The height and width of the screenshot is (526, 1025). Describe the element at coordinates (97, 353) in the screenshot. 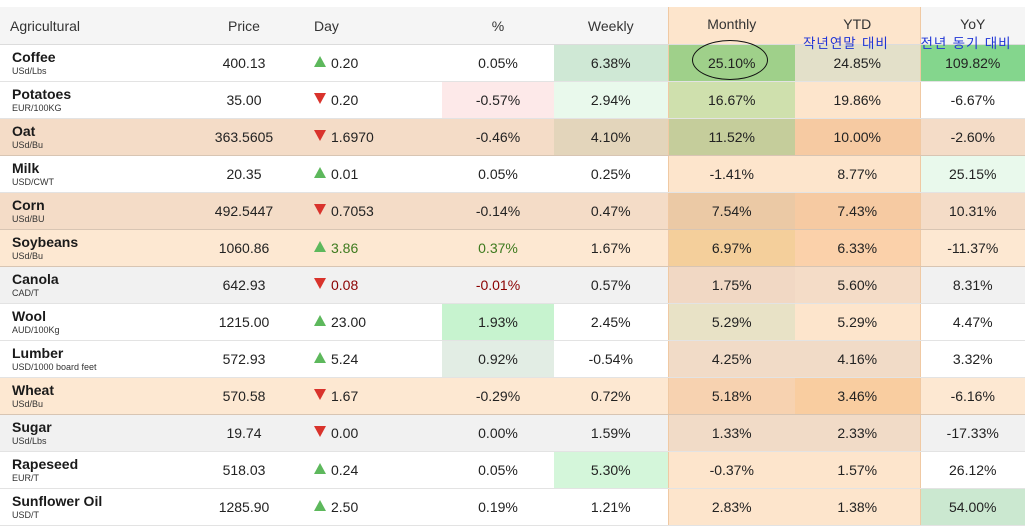

I see `commodity-name: Lumber` at that location.